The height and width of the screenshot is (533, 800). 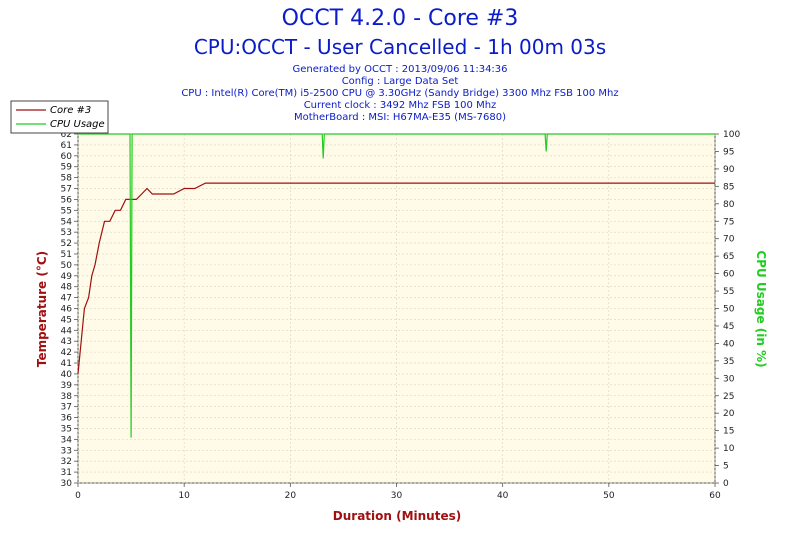 I want to click on y2-tick-label: 25, so click(x=728, y=397).